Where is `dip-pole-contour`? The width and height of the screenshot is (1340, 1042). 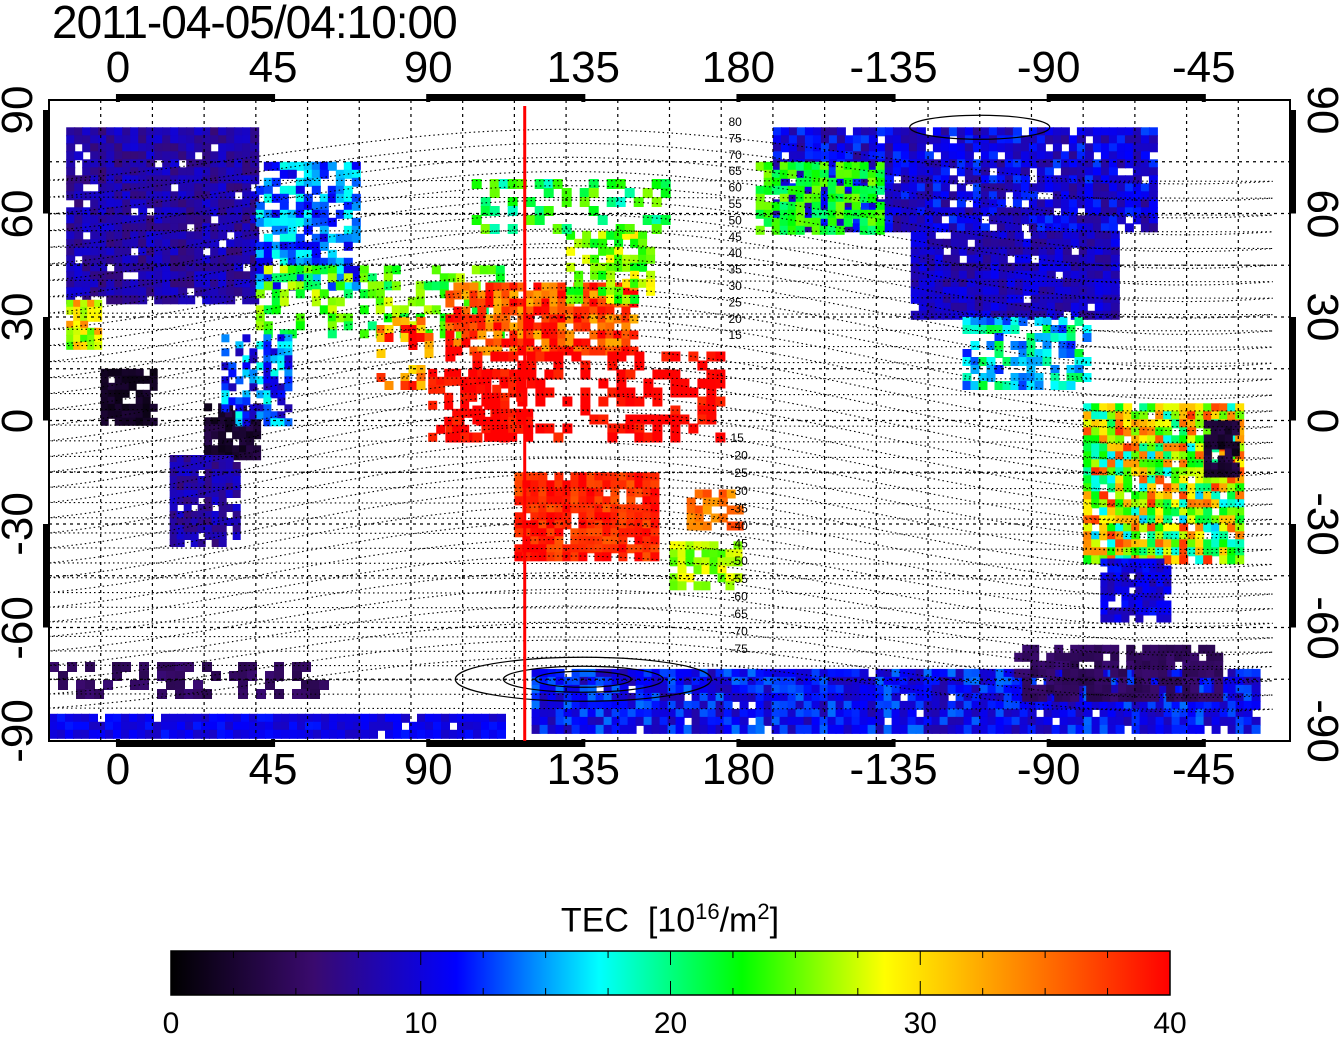
dip-pole-contour is located at coordinates (583, 679).